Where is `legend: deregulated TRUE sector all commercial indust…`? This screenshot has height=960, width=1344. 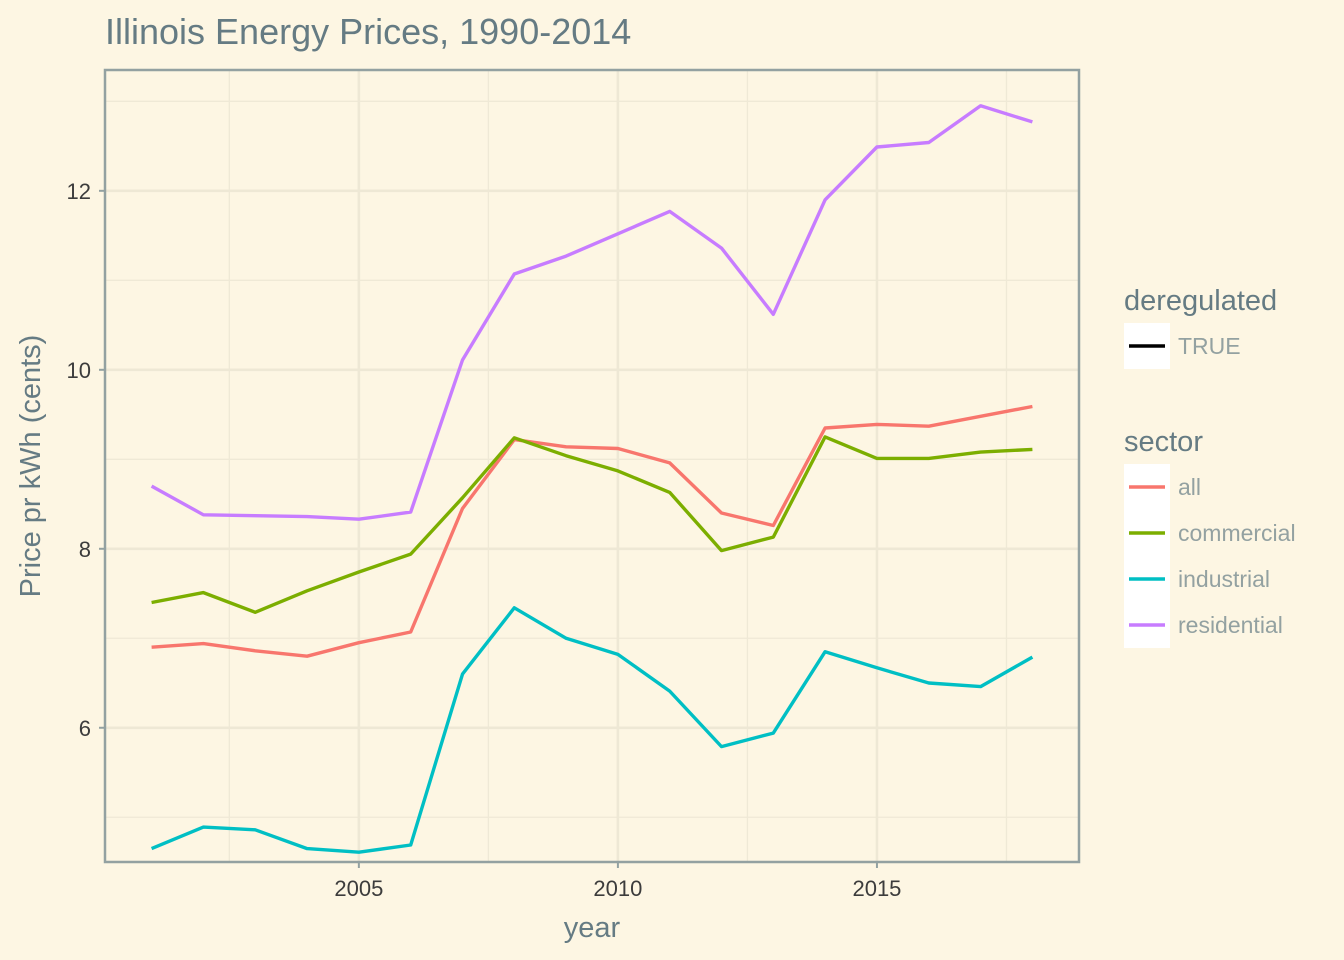 legend: deregulated TRUE sector all commercial indust… is located at coordinates (1210, 466).